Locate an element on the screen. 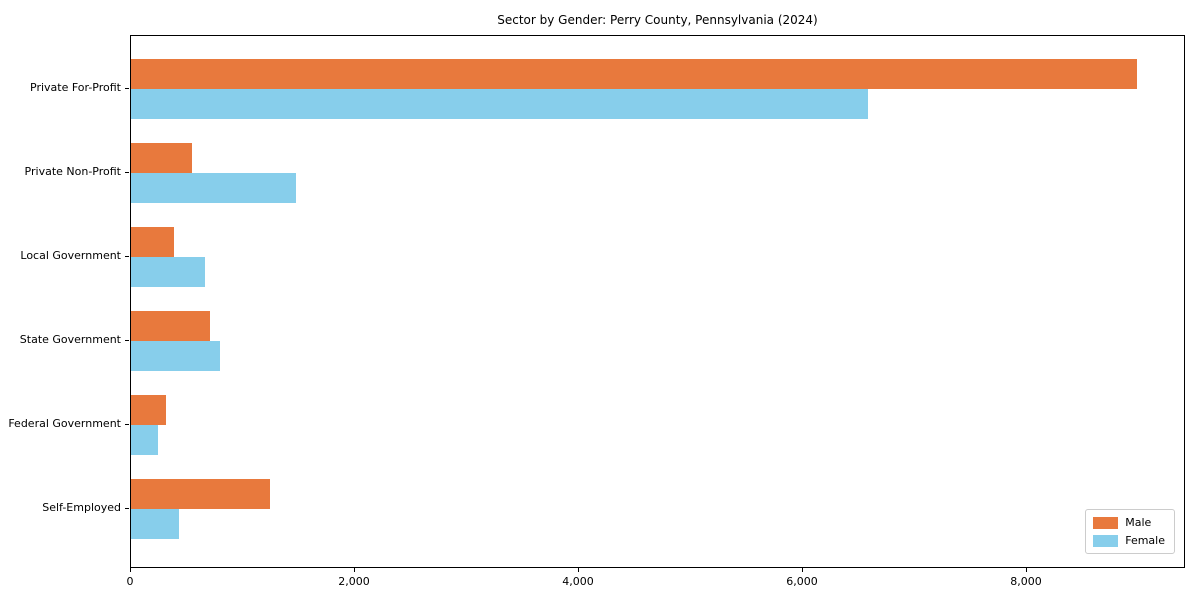  bar-female-private-non-profit is located at coordinates (213, 188).